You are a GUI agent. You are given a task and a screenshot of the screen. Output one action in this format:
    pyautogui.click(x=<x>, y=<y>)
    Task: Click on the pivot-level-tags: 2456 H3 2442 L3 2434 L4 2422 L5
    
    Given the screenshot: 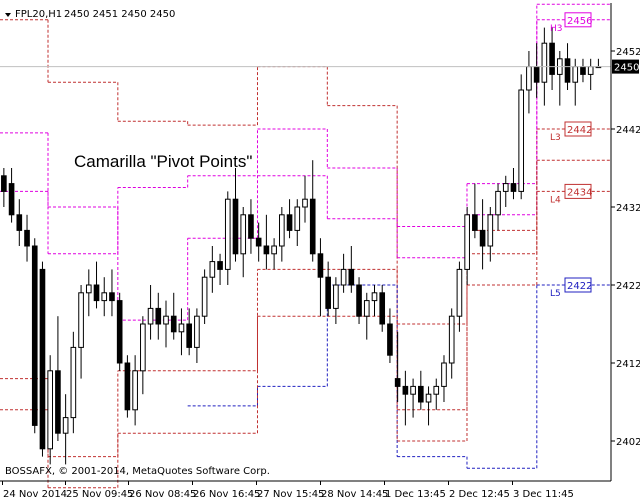 What is the action you would take?
    pyautogui.click(x=571, y=155)
    